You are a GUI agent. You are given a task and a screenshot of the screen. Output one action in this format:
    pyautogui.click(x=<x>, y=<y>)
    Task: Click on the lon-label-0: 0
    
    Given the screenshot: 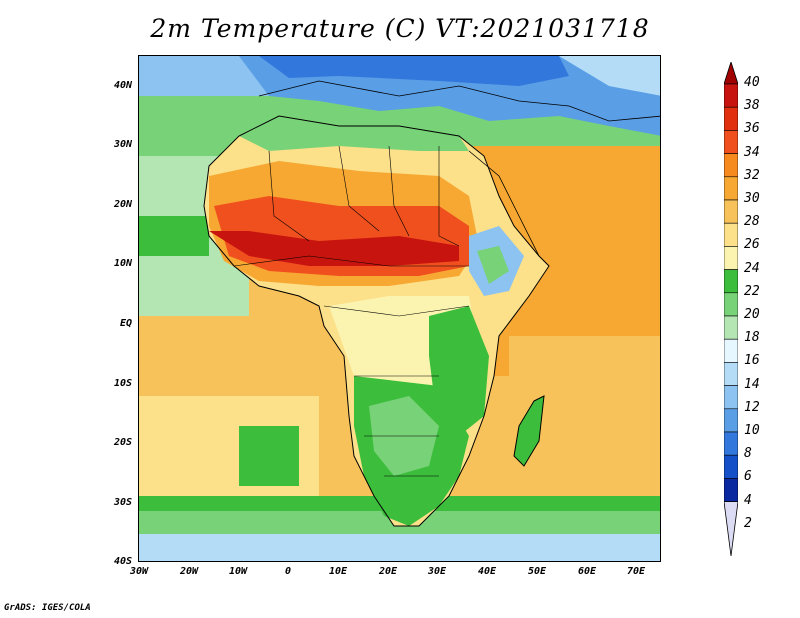 What is the action you would take?
    pyautogui.click(x=288, y=571)
    